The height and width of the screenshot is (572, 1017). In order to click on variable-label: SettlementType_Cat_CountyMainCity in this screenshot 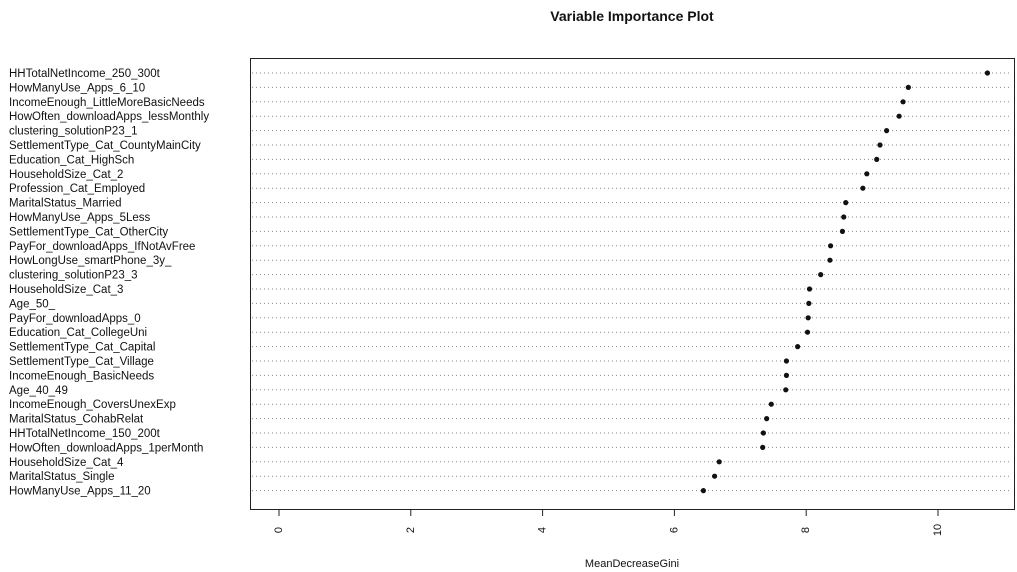, I will do `click(105, 146)`.